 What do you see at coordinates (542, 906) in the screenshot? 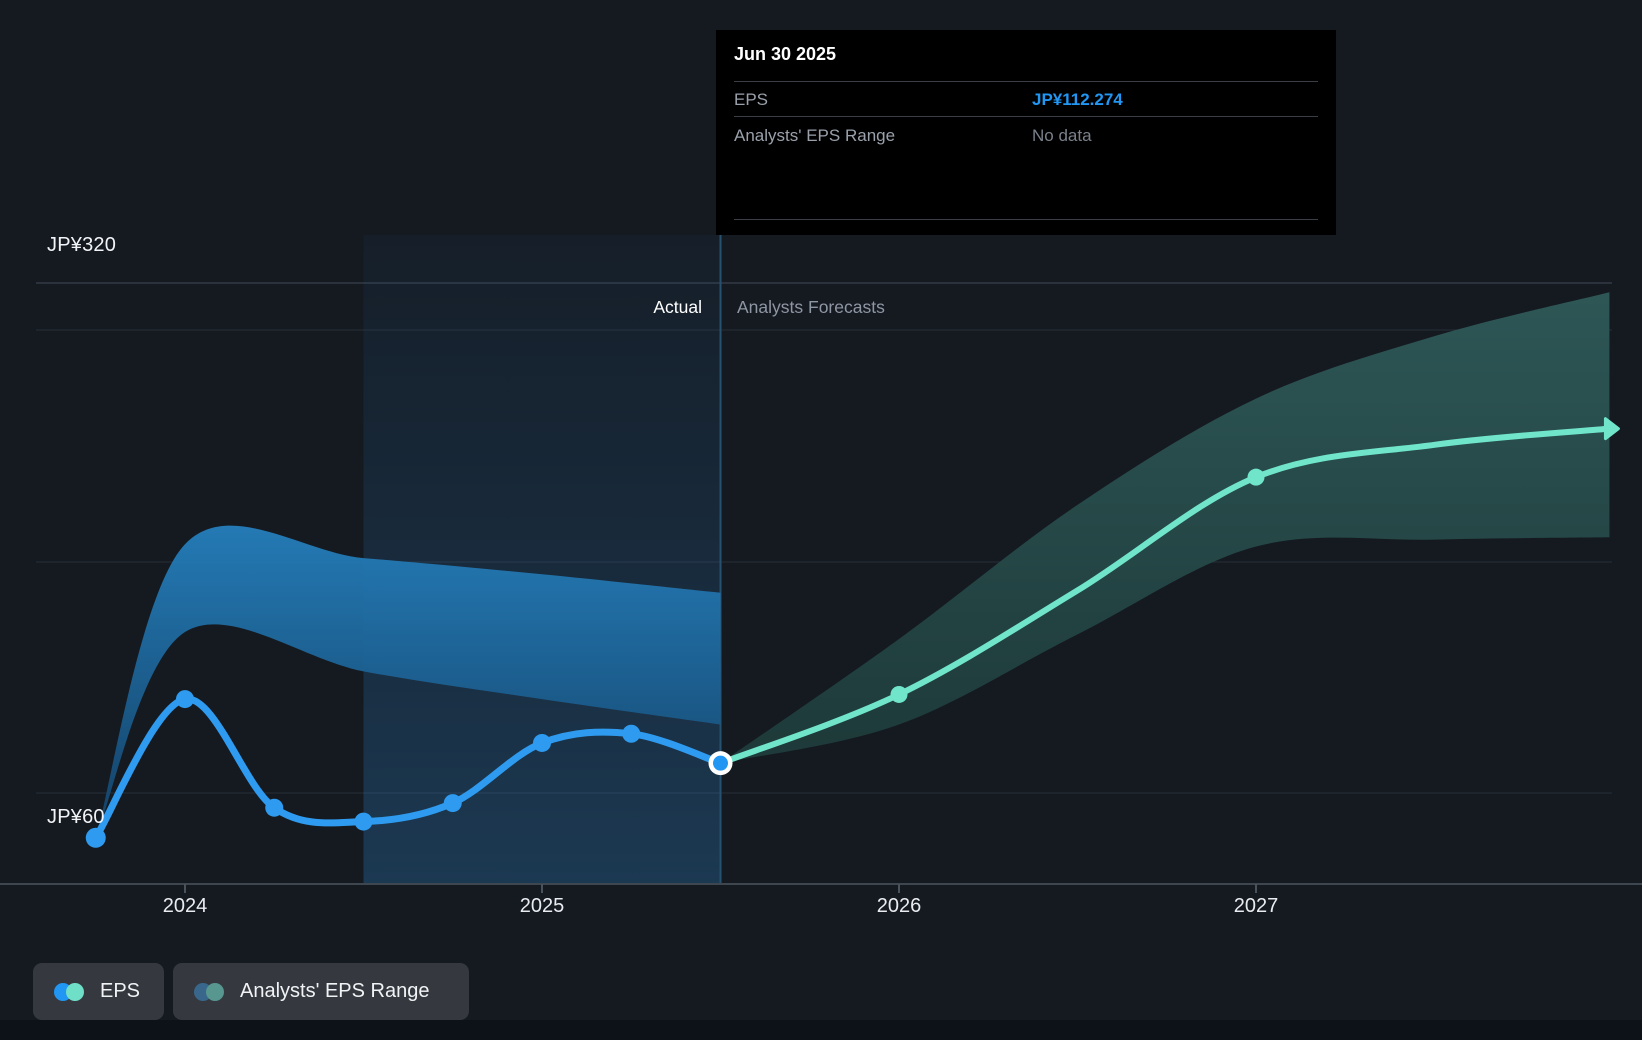
I see `x-axis-label-2025: 2025` at bounding box center [542, 906].